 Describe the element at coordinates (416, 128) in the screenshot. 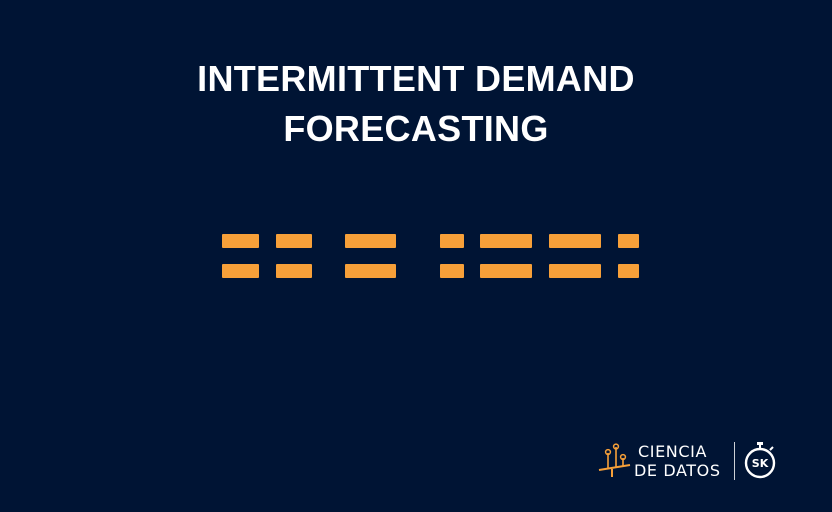

I see `title-line-2: FORECASTING` at that location.